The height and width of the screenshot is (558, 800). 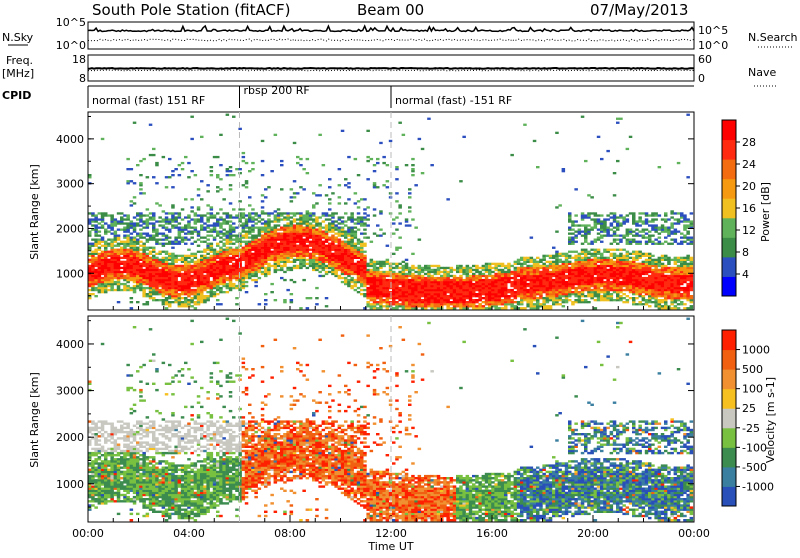 What do you see at coordinates (390, 10) in the screenshot?
I see `beam-title: Beam 00` at bounding box center [390, 10].